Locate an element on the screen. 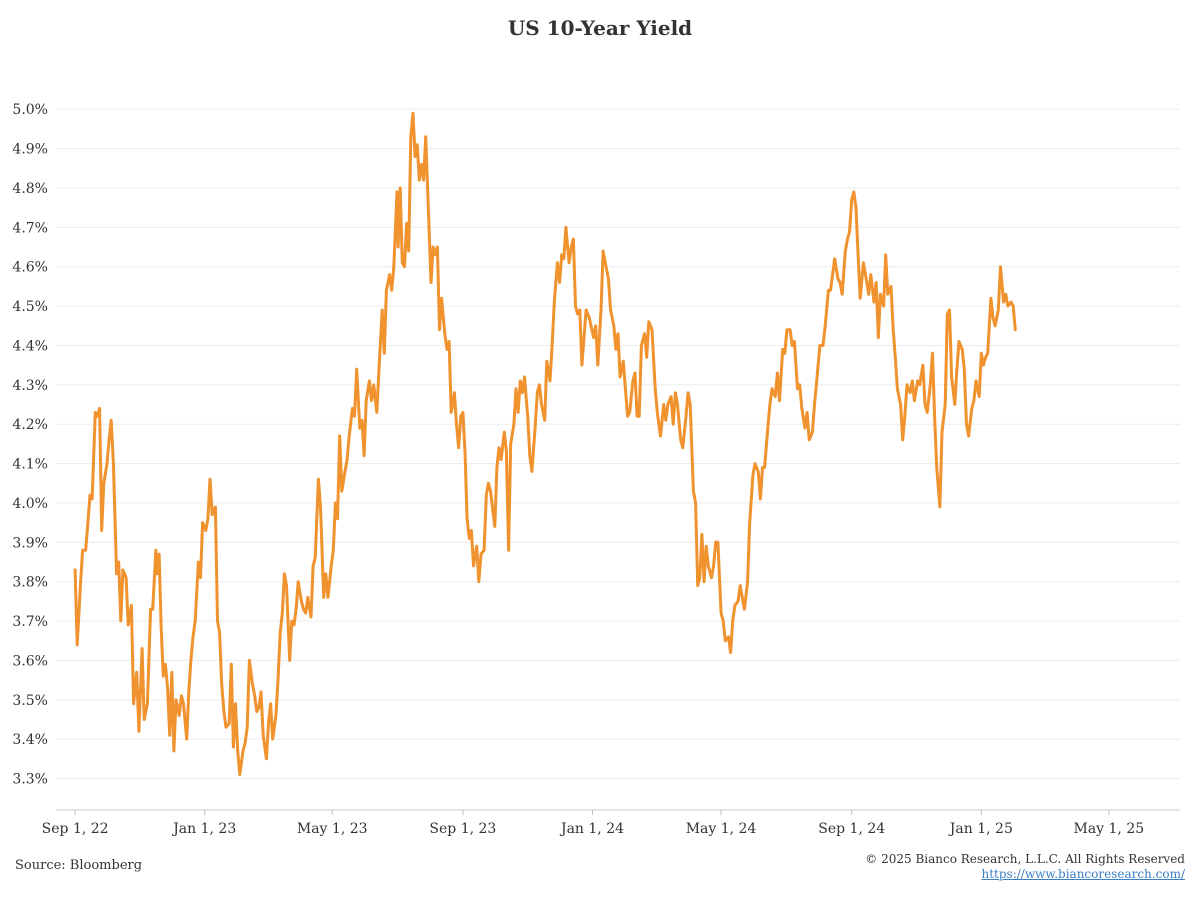 The width and height of the screenshot is (1200, 900). y-tick-label: 3.4% is located at coordinates (30, 740).